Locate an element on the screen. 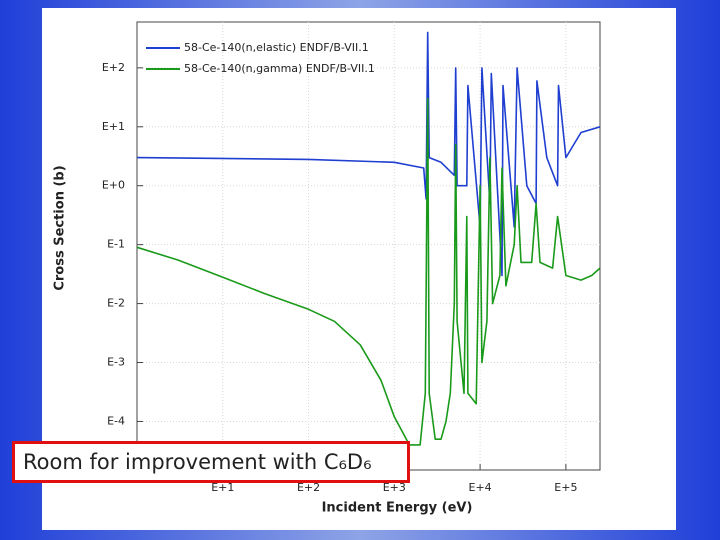  x-tick-label: E+4 is located at coordinates (480, 487).